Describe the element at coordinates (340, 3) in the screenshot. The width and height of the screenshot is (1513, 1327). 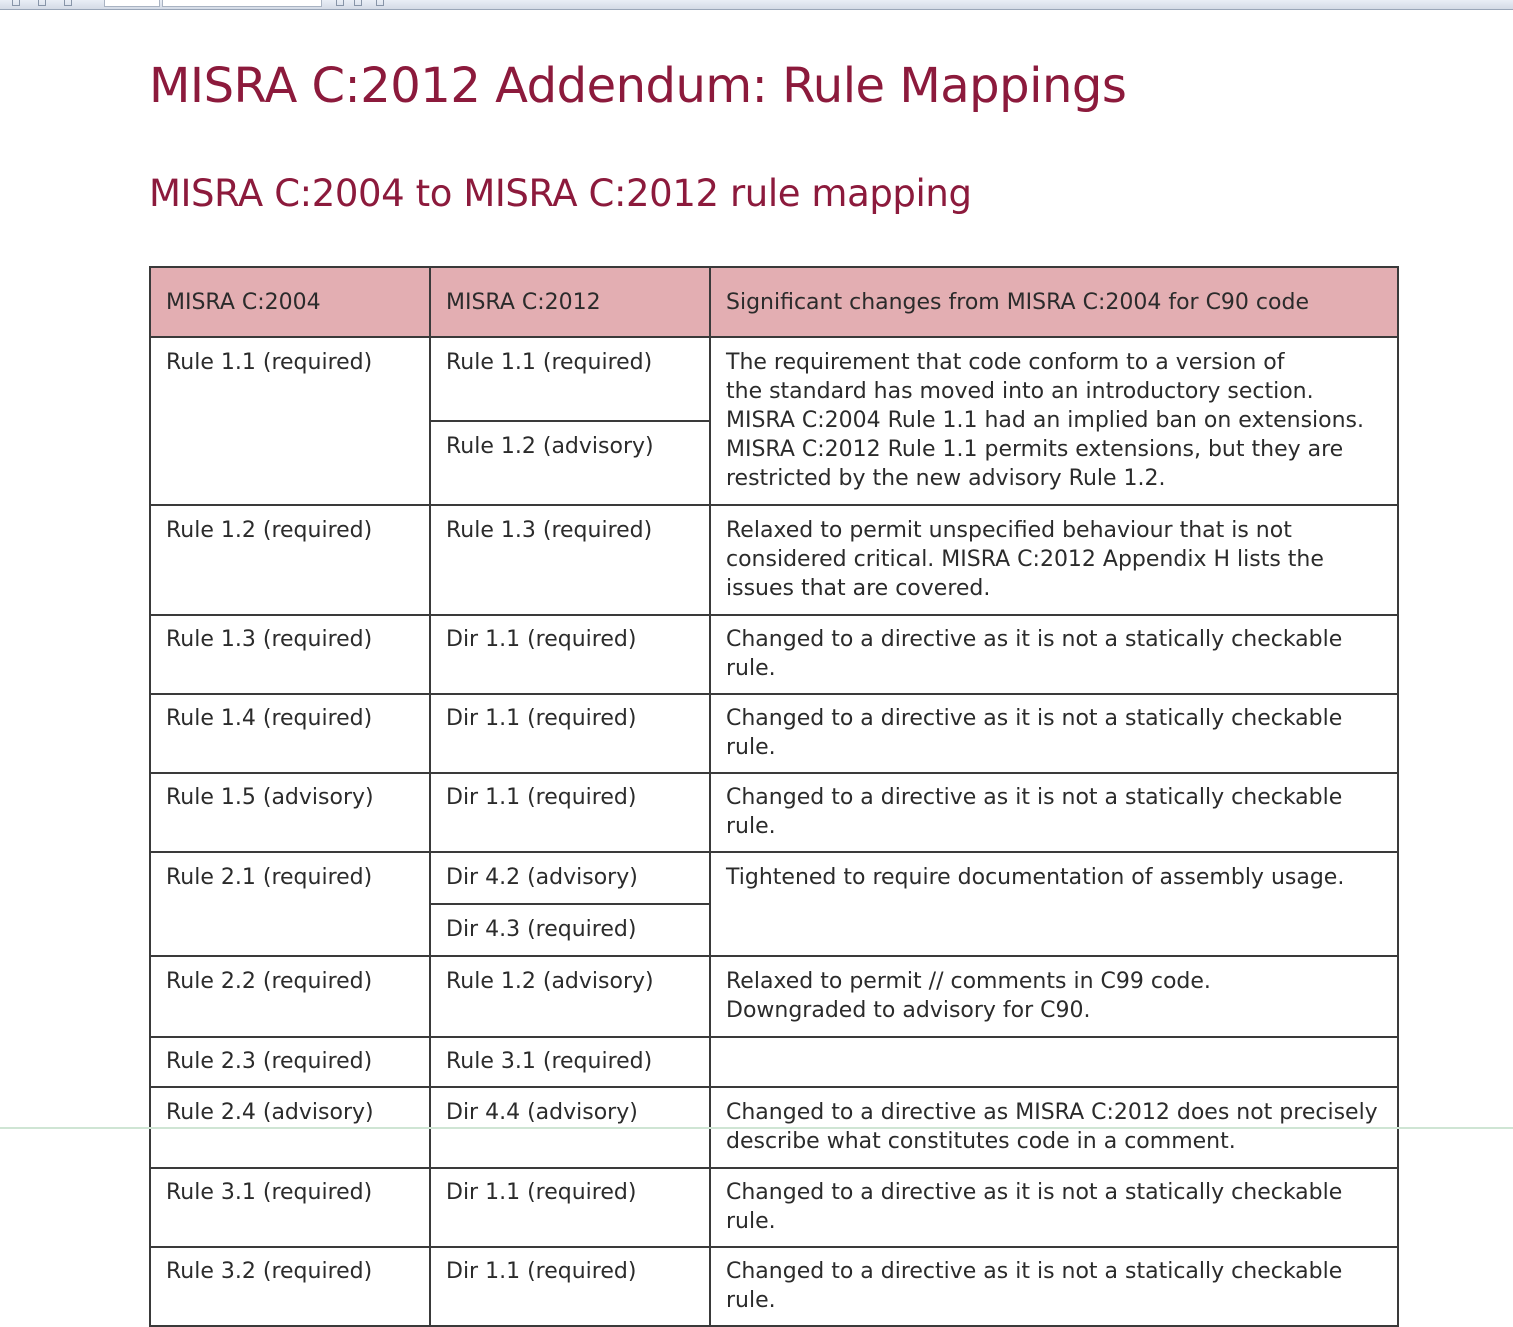
I see `toolbar-prev-icon` at that location.